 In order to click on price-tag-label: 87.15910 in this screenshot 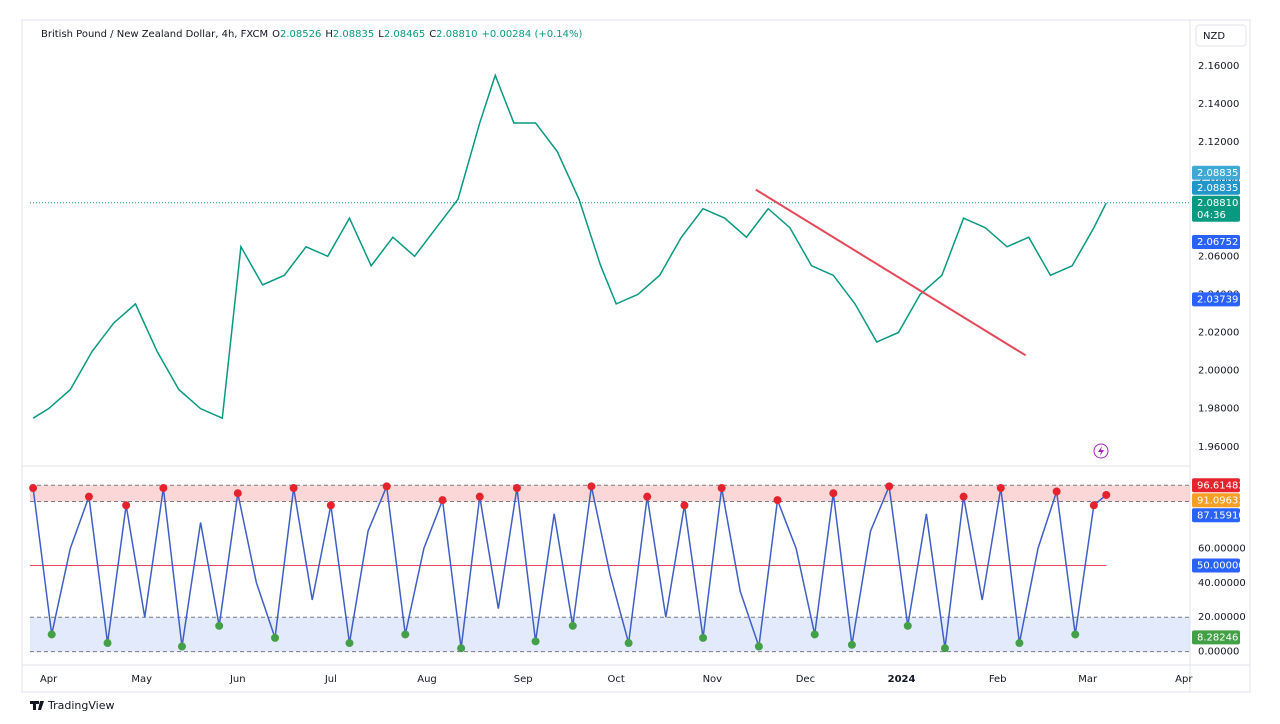, I will do `click(1221, 515)`.